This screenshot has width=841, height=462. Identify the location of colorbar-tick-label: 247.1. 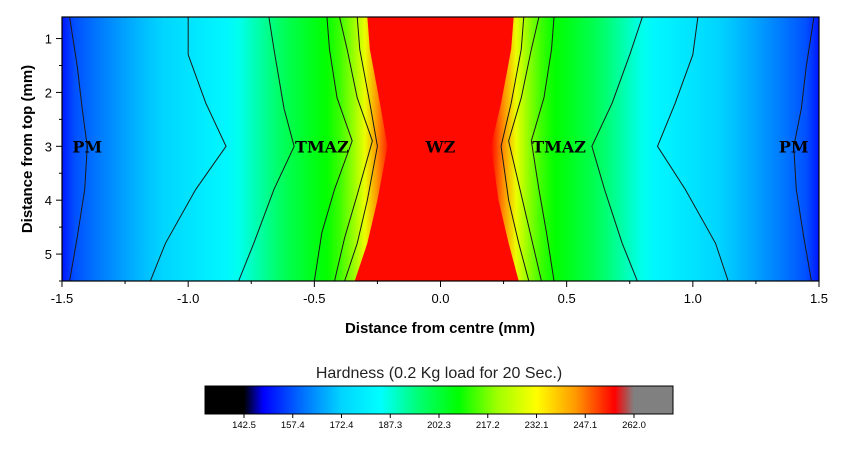
(585, 425).